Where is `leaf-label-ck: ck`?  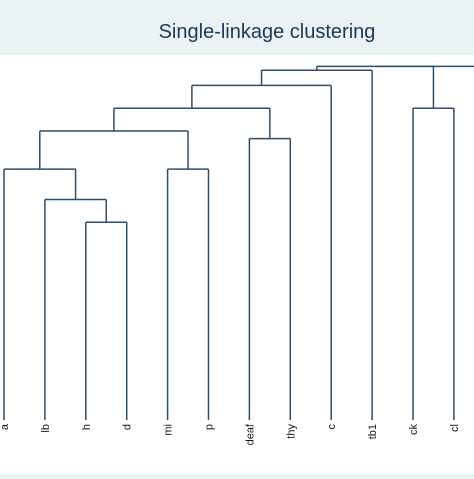
leaf-label-ck: ck is located at coordinates (414, 430).